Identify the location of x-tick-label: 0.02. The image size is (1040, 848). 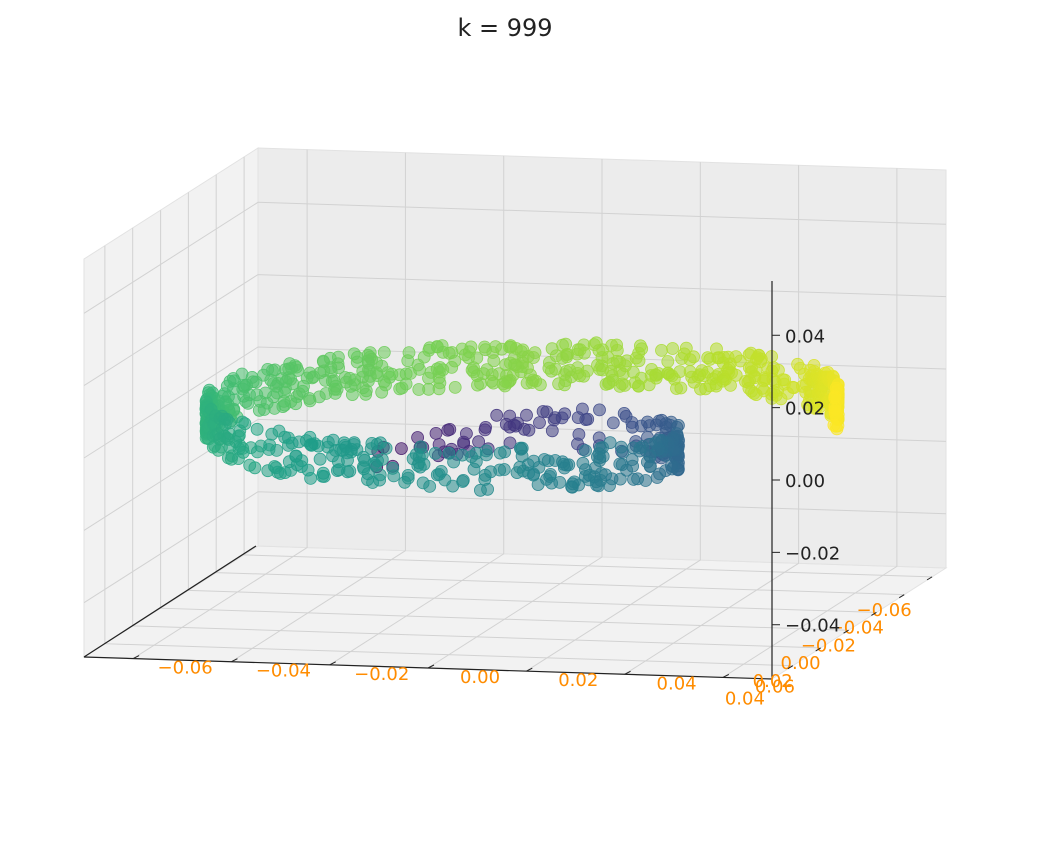
(773, 681).